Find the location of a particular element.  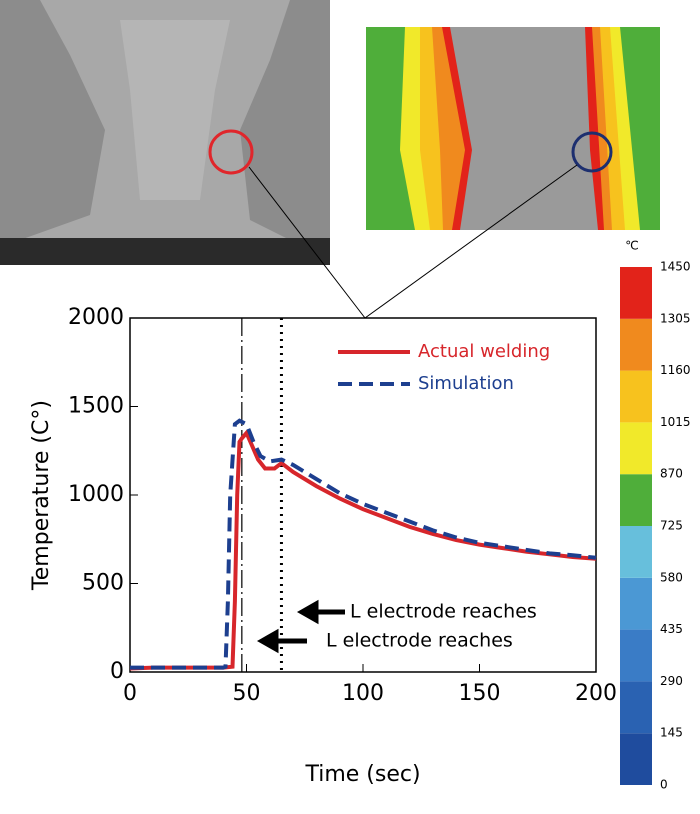

y-axis-label: Temperature (C°) is located at coordinates (41, 495).